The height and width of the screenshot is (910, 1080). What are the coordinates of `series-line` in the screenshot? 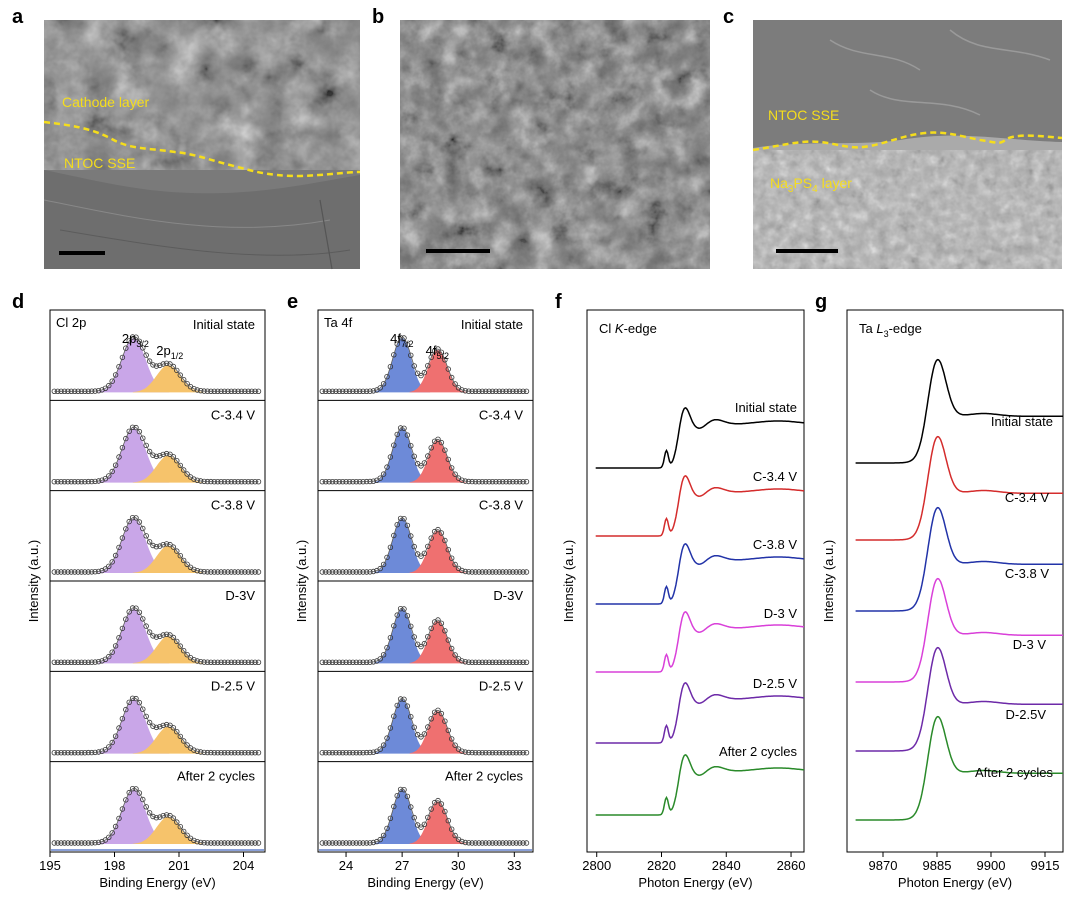 It's located at (959, 630).